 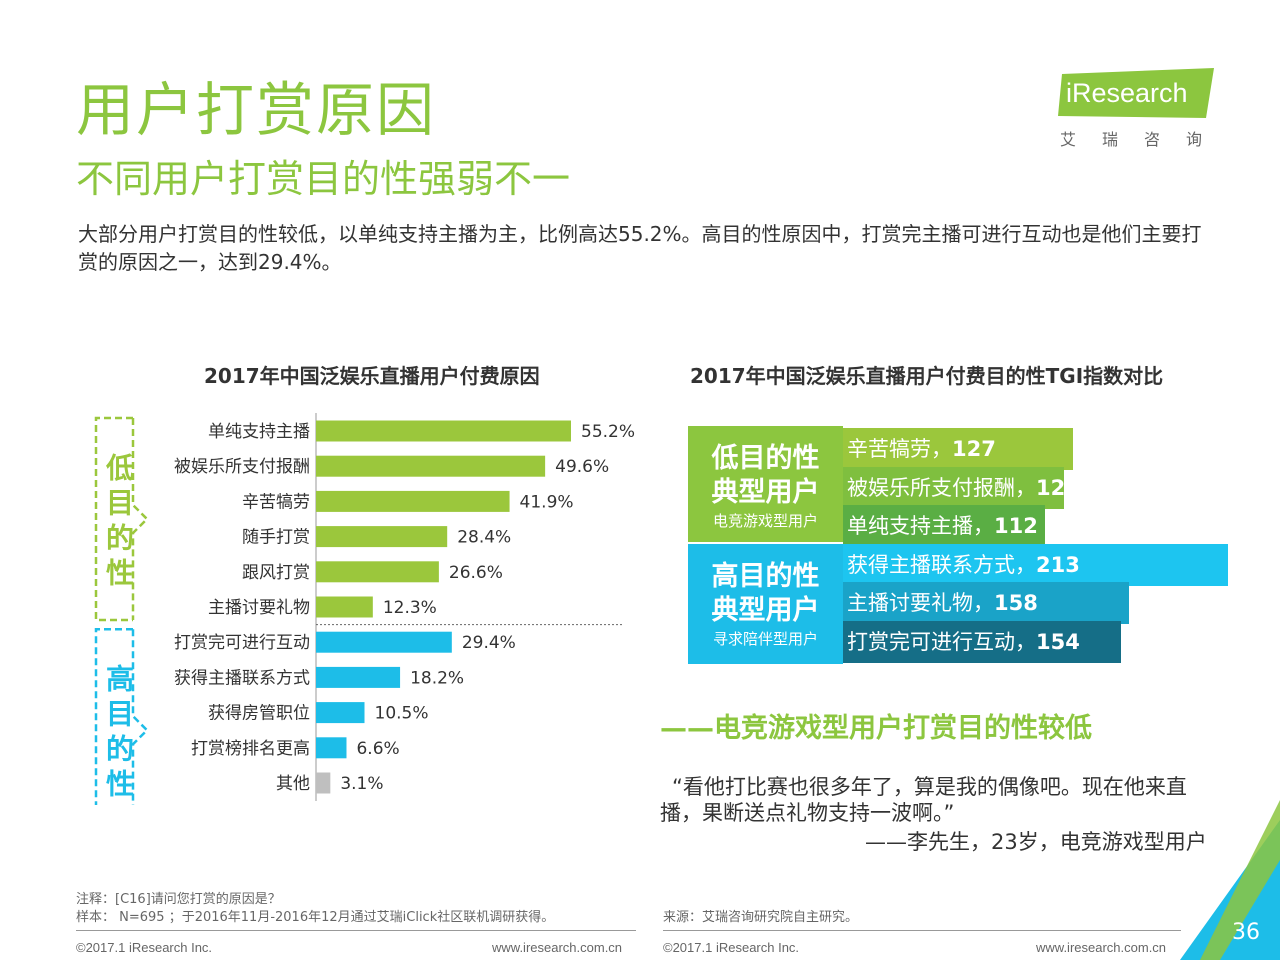 What do you see at coordinates (377, 749) in the screenshot?
I see `value-label-9: 6.6%` at bounding box center [377, 749].